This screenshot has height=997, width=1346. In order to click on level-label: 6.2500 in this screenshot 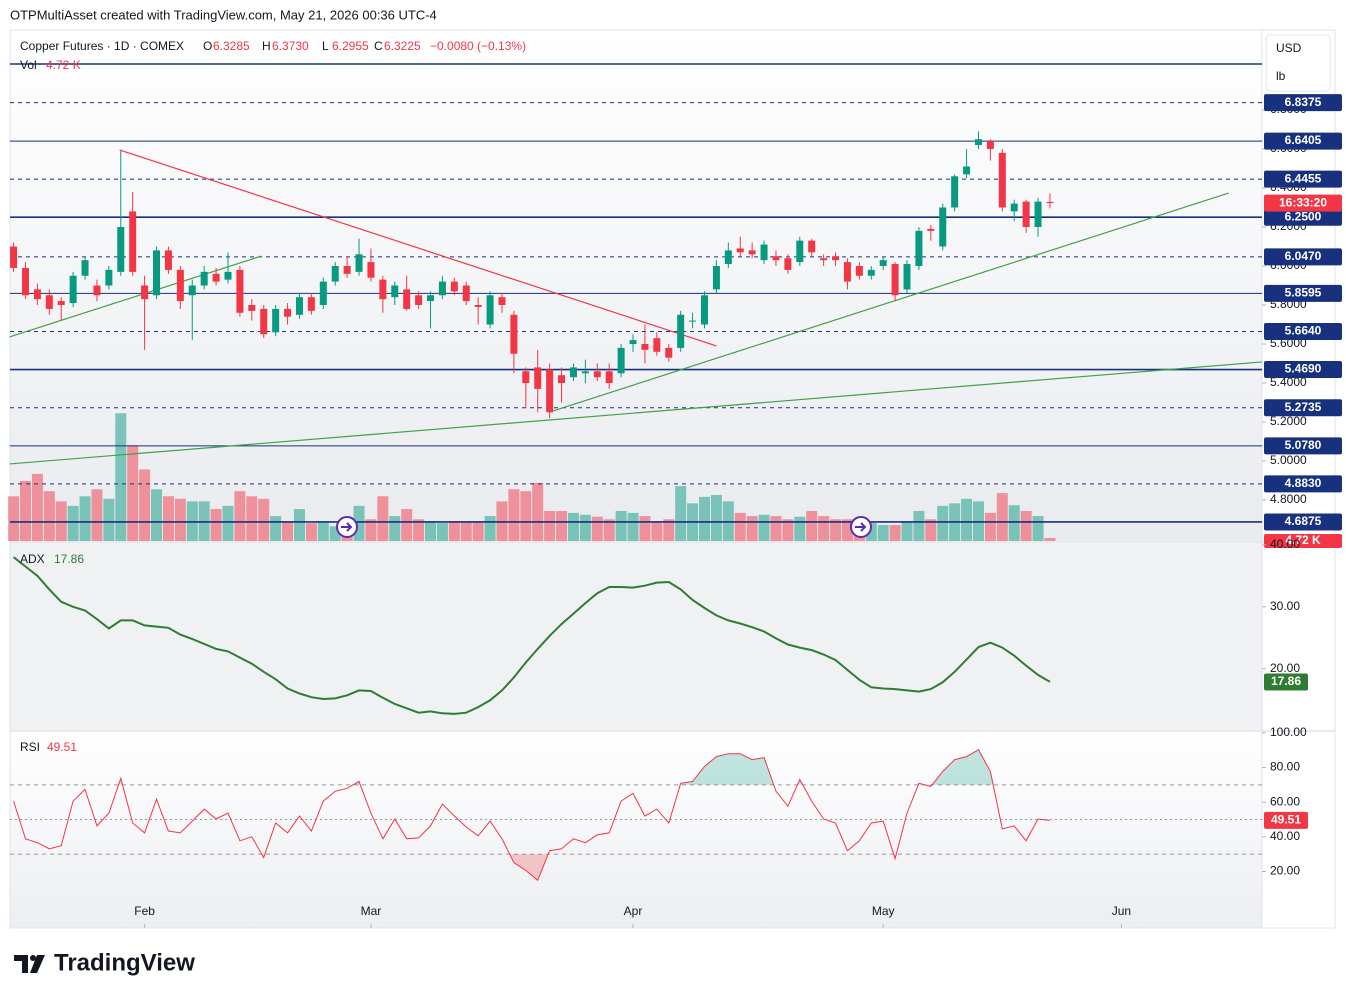, I will do `click(1303, 216)`.